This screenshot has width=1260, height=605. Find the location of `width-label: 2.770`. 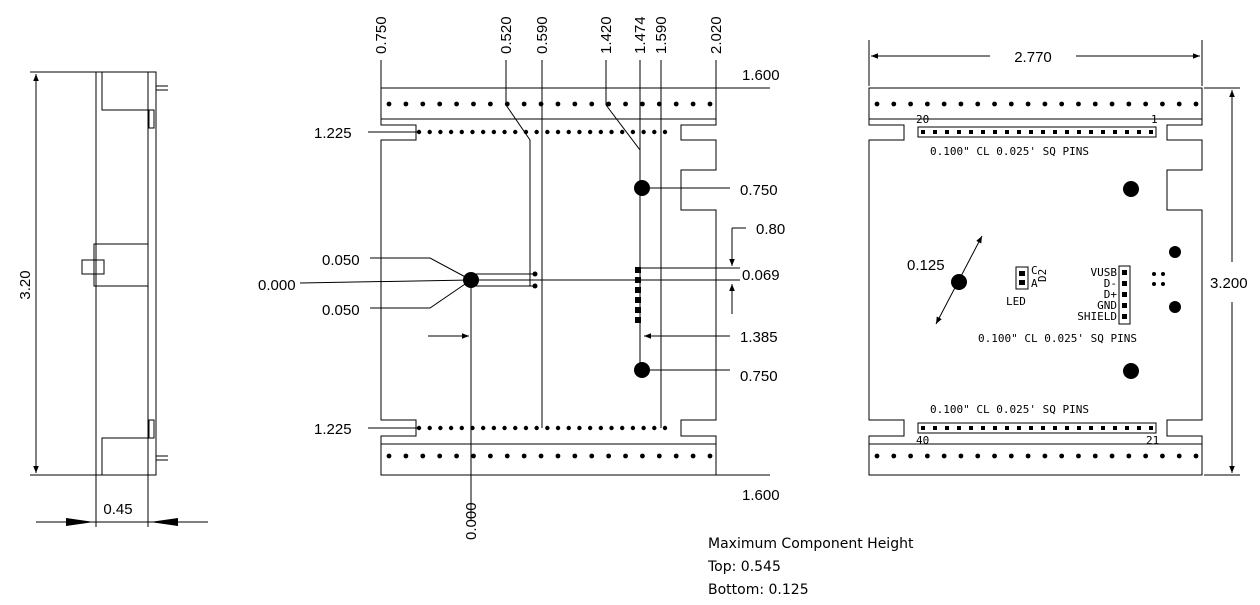

width-label: 2.770 is located at coordinates (1033, 57).